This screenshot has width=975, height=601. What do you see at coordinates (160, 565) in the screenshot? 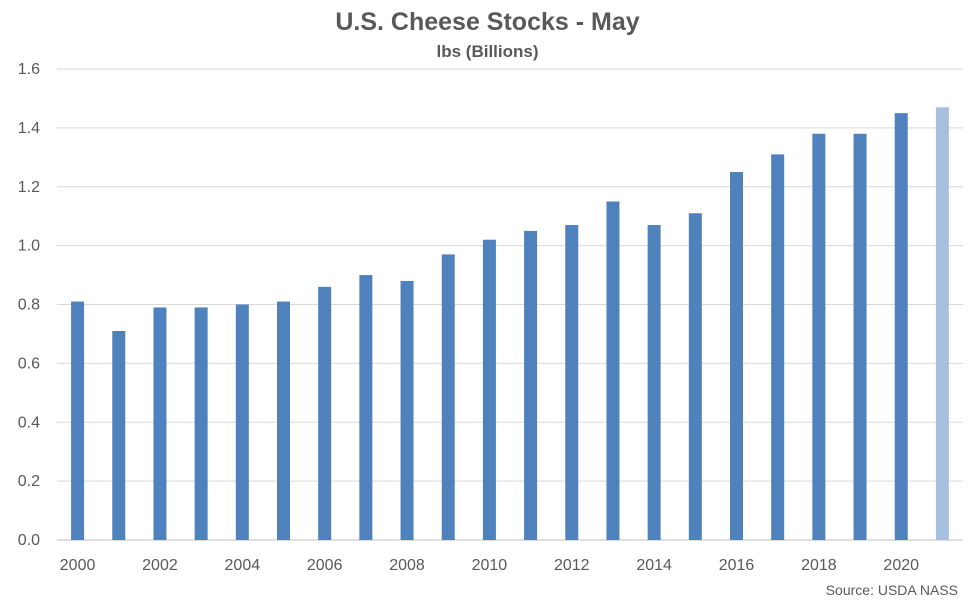
I see `x-tick-label: 2002` at bounding box center [160, 565].